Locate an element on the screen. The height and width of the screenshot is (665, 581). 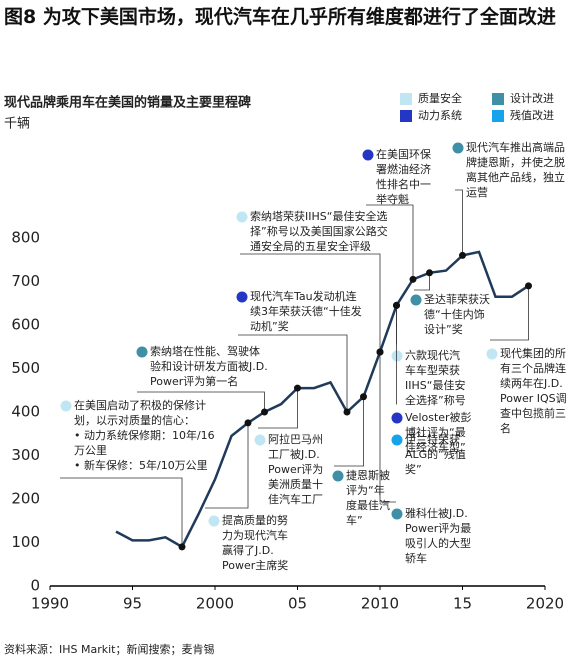
annotation-text: 奖” is located at coordinates (413, 469).